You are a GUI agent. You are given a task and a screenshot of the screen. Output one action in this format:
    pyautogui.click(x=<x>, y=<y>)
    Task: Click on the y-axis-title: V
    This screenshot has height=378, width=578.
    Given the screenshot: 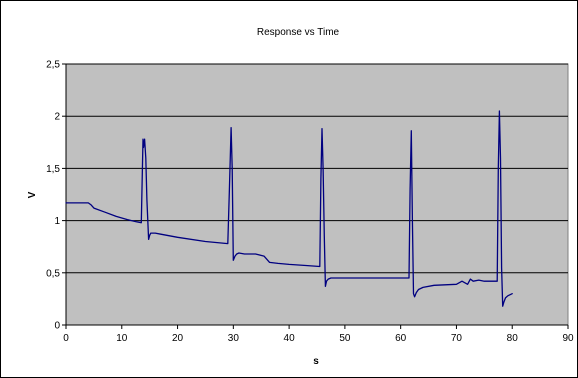 What is the action you would take?
    pyautogui.click(x=32, y=194)
    